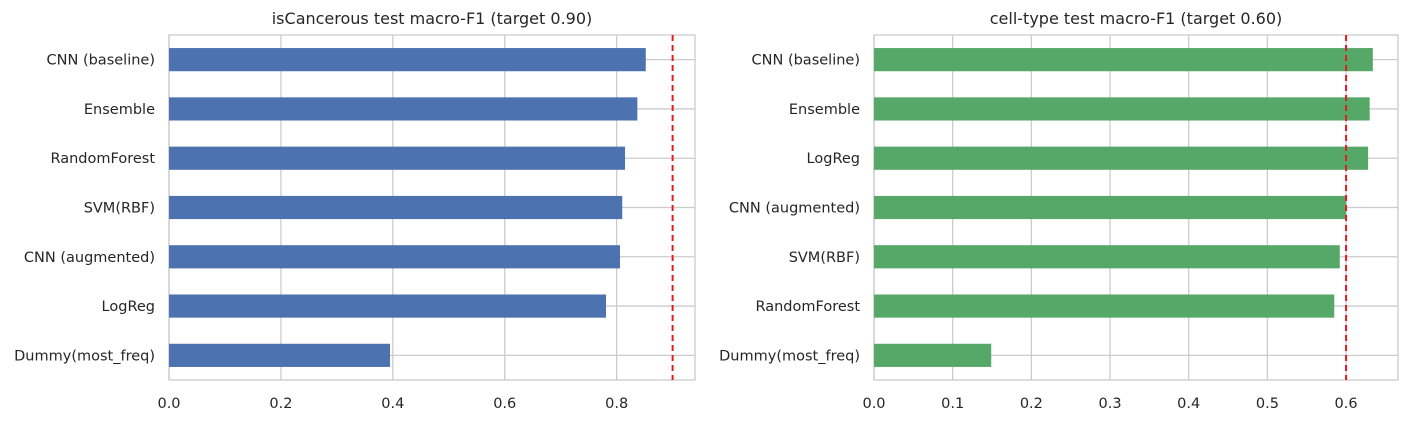 The width and height of the screenshot is (1412, 422). I want to click on chart-title: isCancerous test macro-F1 (target 0.90), so click(432, 18).